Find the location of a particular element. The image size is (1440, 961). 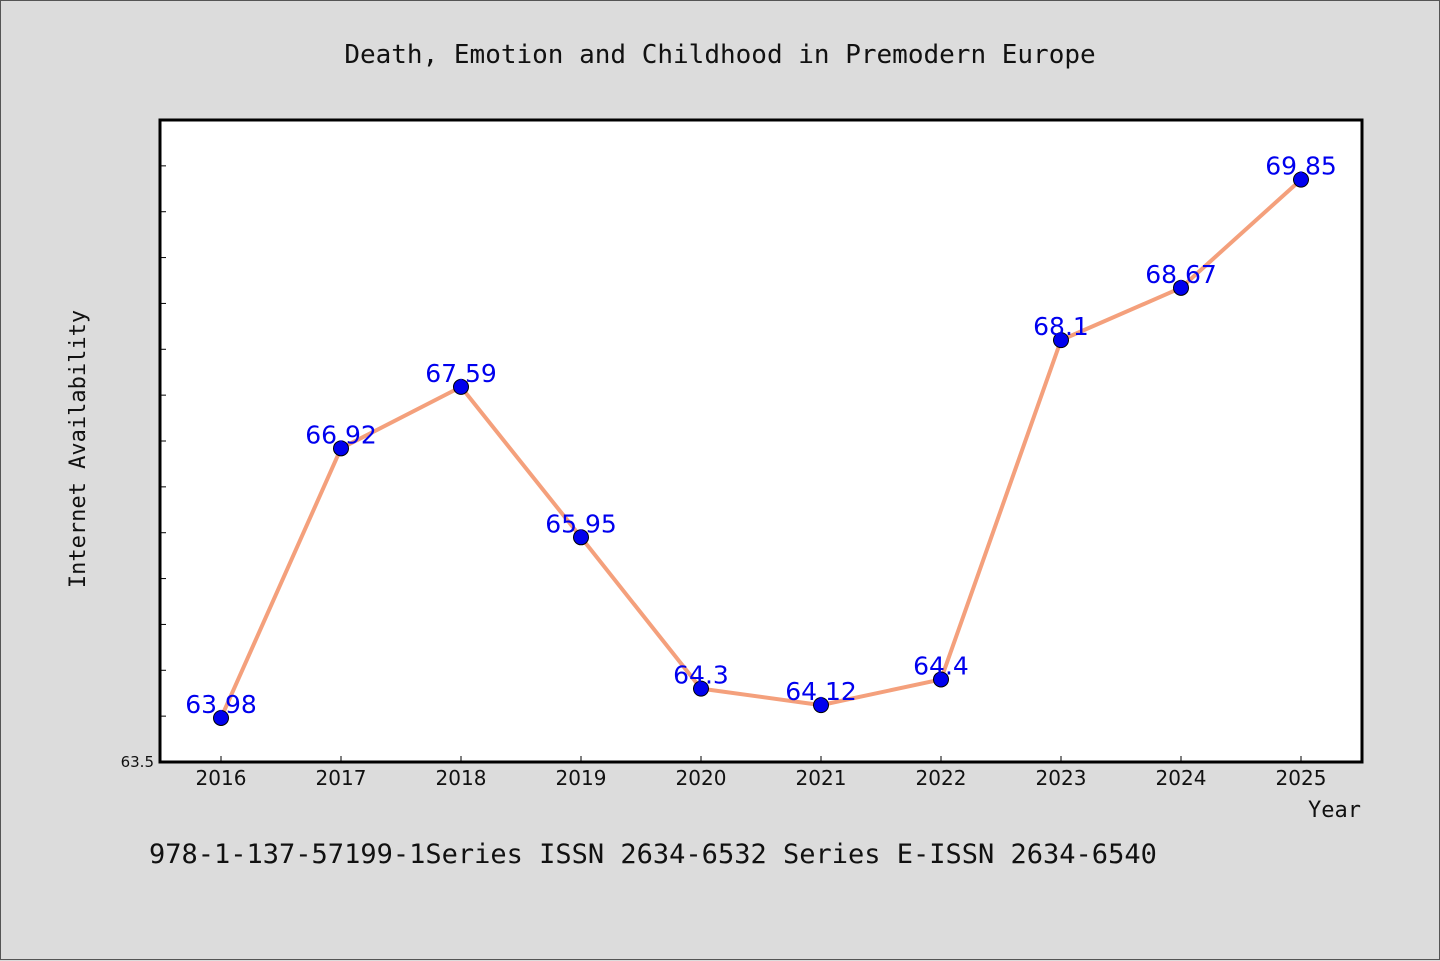

data-label: 68.67 is located at coordinates (1181, 274).